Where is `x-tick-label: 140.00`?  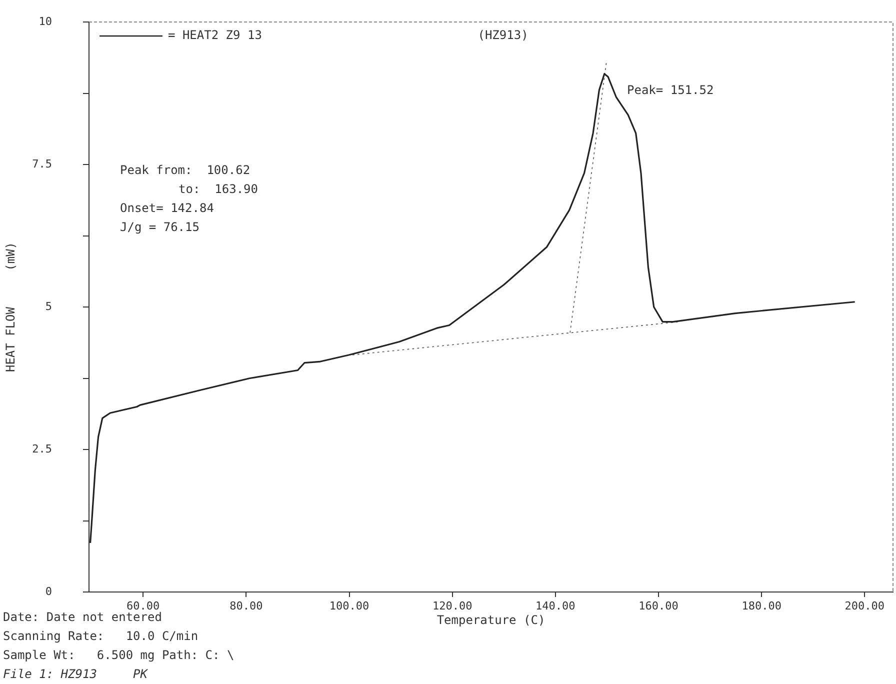 x-tick-label: 140.00 is located at coordinates (556, 605).